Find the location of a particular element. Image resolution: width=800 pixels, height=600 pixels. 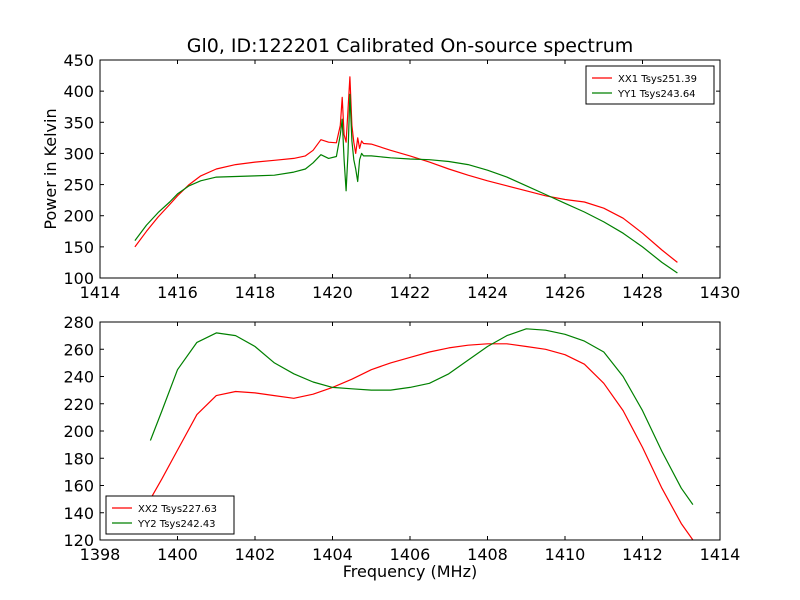

y-tick-label: 300 is located at coordinates (78, 153).